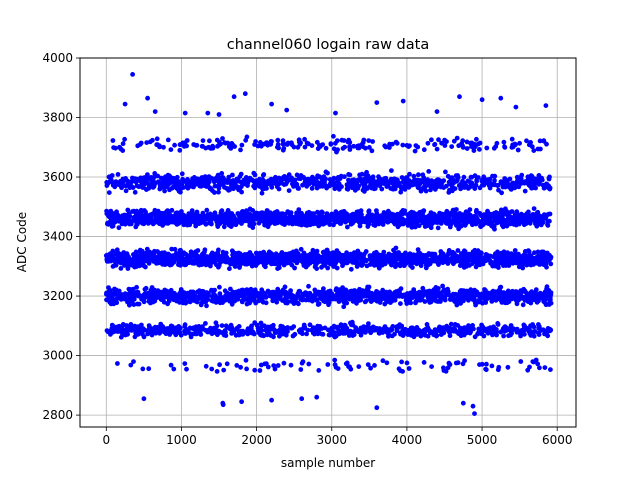 The image size is (640, 480). I want to click on y-tick-label: 2800, so click(57, 415).